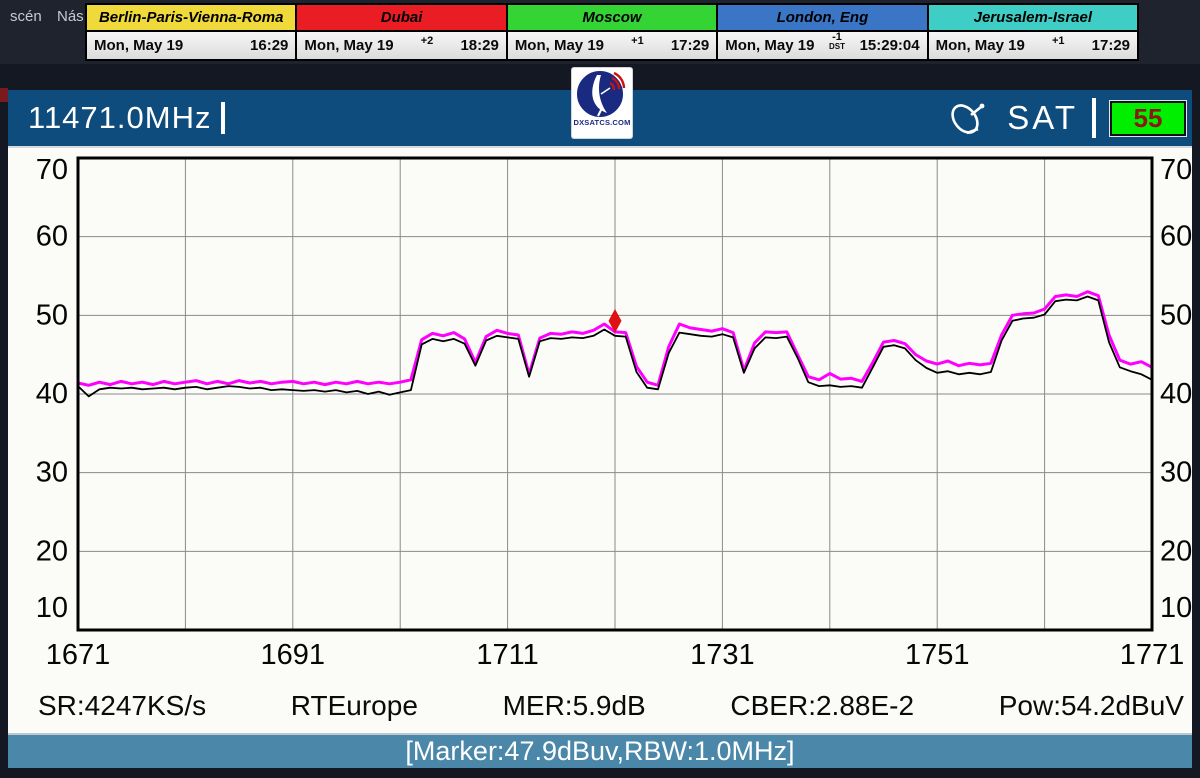 Image resolution: width=1200 pixels, height=778 pixels. What do you see at coordinates (937, 655) in the screenshot?
I see `x-axis-tick-label: 1751` at bounding box center [937, 655].